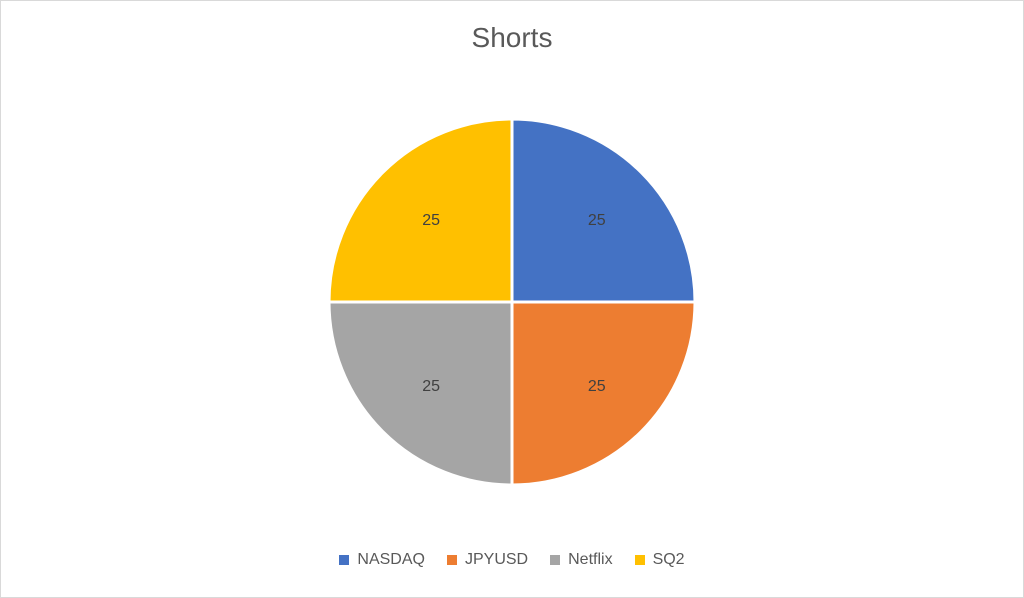 This screenshot has width=1024, height=598. I want to click on legend-label: Netflix, so click(590, 559).